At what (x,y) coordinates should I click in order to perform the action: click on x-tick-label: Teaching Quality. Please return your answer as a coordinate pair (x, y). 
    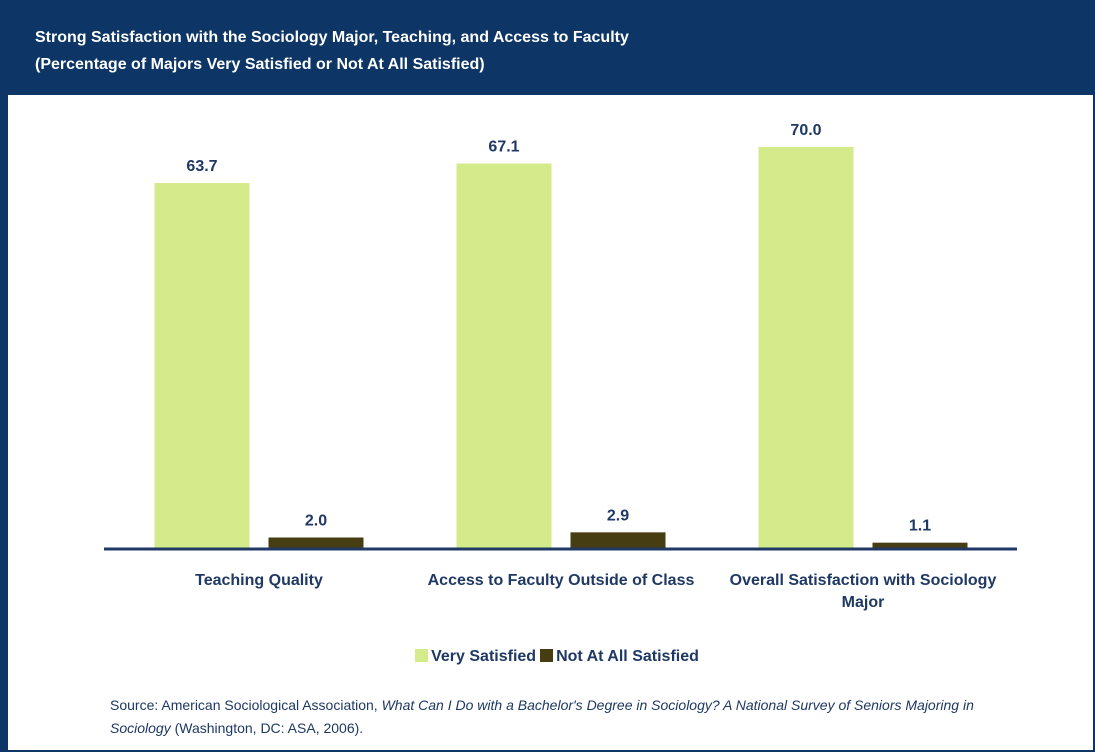
    Looking at the image, I should click on (259, 580).